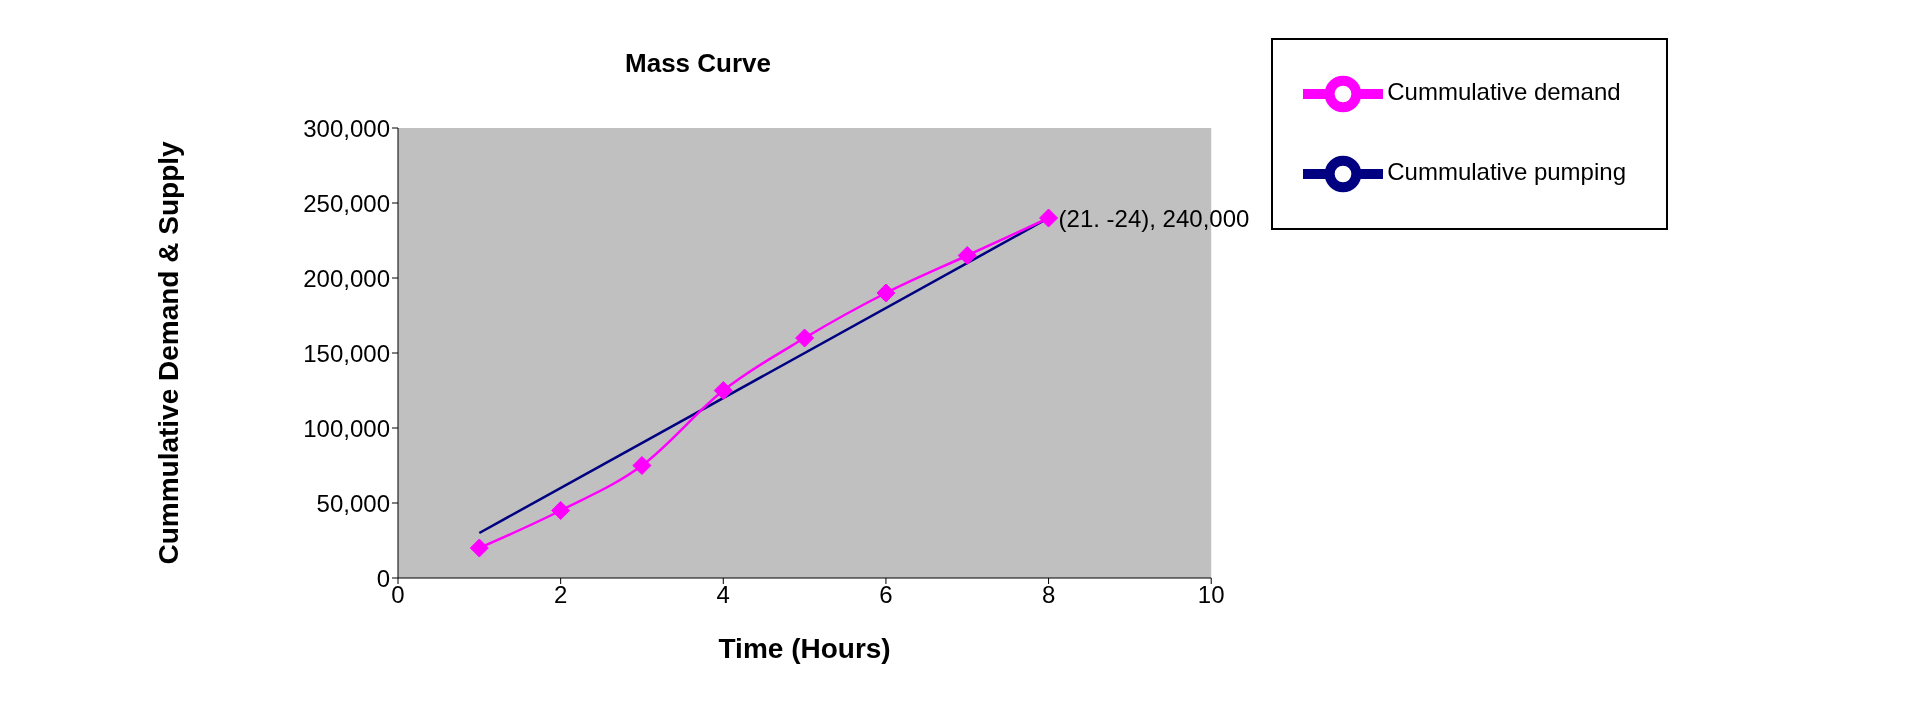 This screenshot has width=1920, height=721. Describe the element at coordinates (1048, 595) in the screenshot. I see `x-tick-label: 8` at that location.